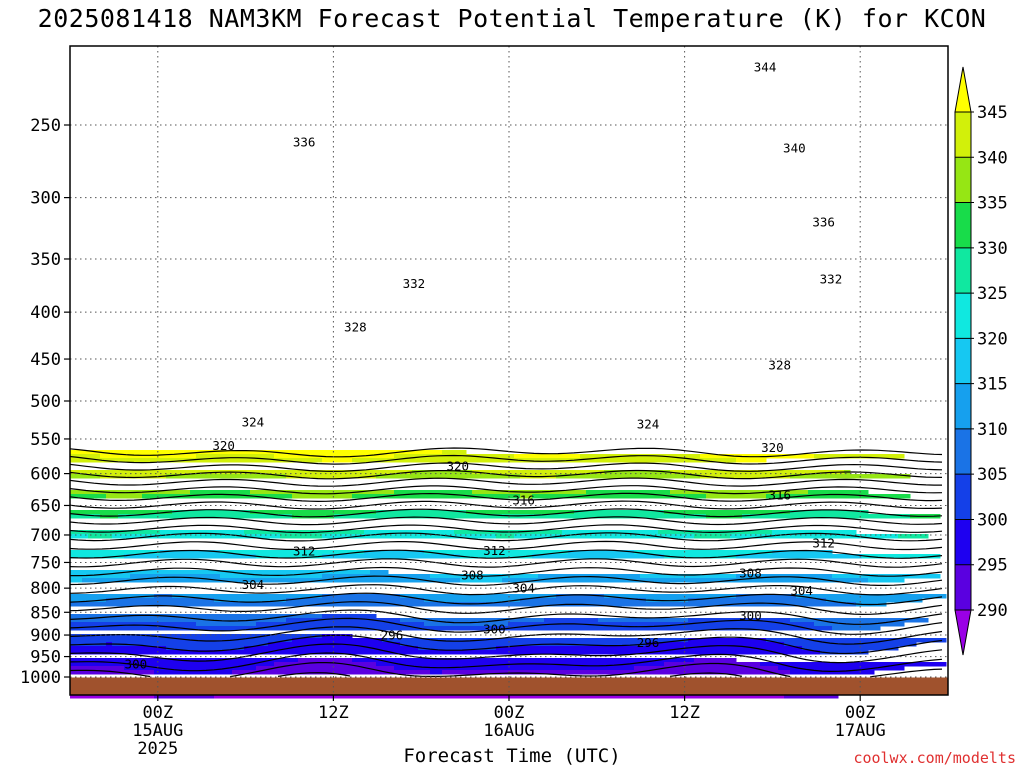  Describe the element at coordinates (860, 731) in the screenshot. I see `x-tick-date: 17AUG` at that location.